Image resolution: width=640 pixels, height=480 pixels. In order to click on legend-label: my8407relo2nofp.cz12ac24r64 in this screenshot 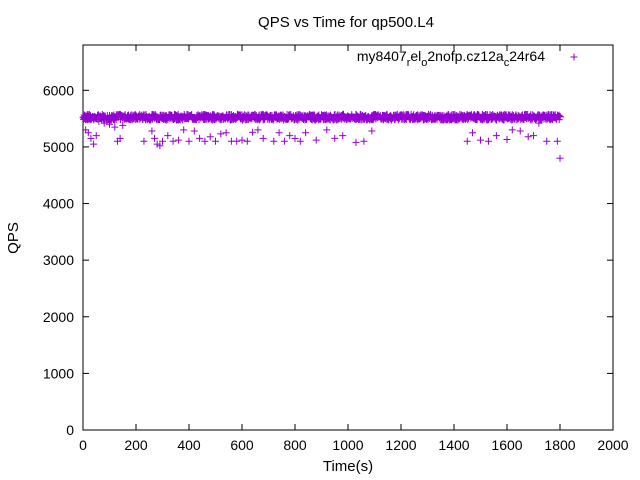, I will do `click(451, 58)`.